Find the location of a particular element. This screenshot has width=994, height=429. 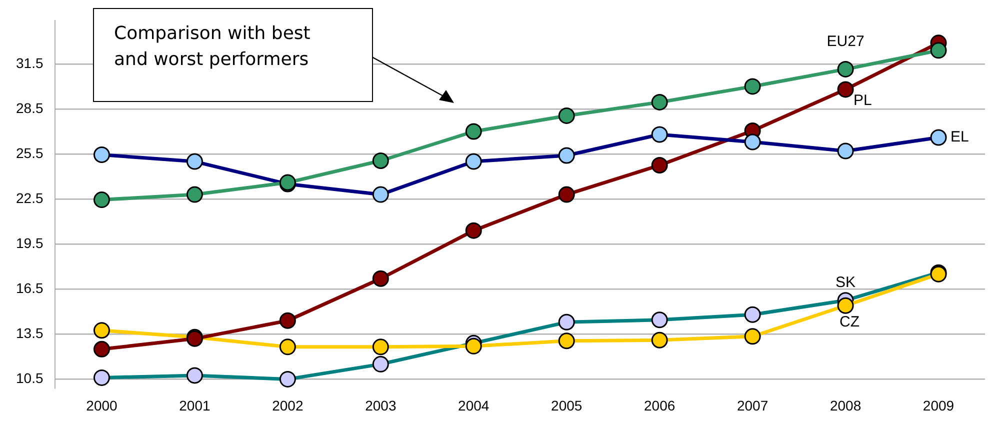

series-label: SK is located at coordinates (846, 283).